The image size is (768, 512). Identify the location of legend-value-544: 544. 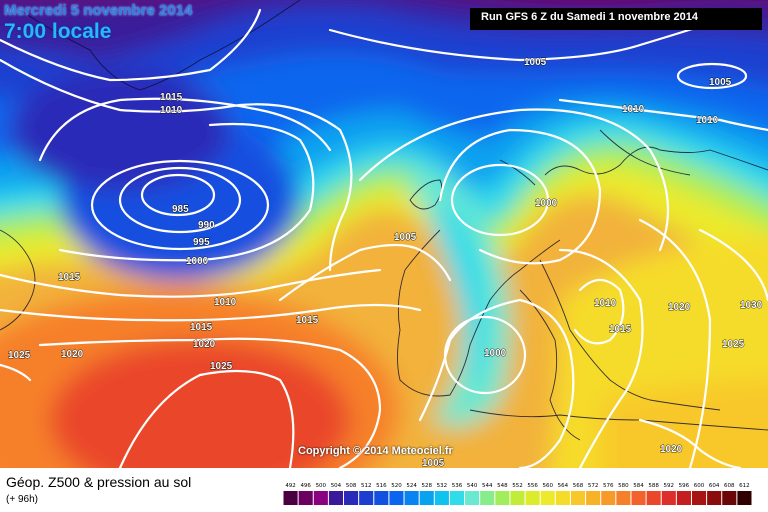
(487, 486).